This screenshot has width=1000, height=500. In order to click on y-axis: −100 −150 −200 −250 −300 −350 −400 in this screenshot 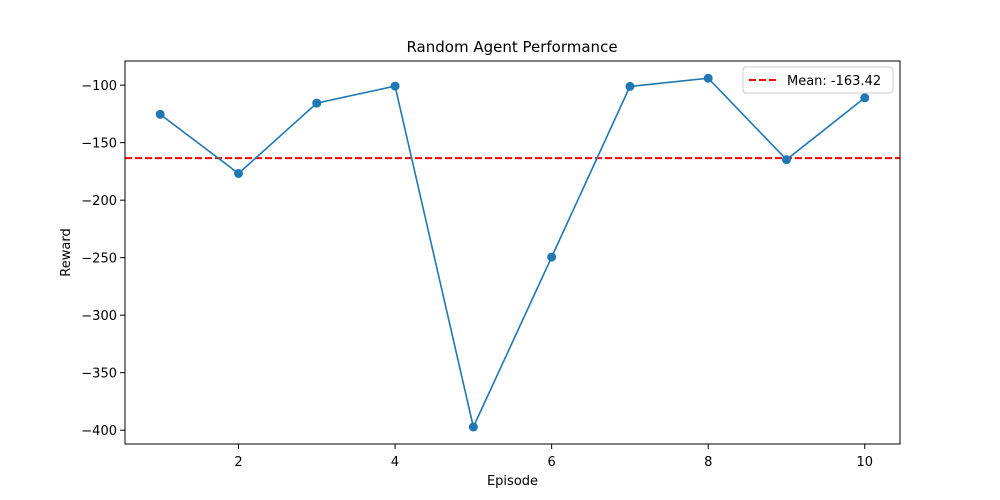, I will do `click(103, 259)`.